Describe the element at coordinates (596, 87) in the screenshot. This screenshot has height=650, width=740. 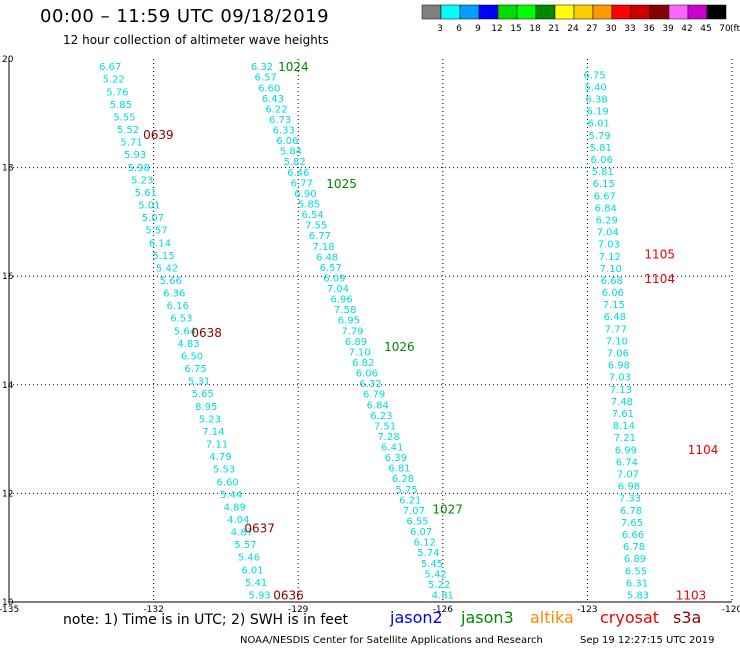
I see `wave-height-value: 5.40` at that location.